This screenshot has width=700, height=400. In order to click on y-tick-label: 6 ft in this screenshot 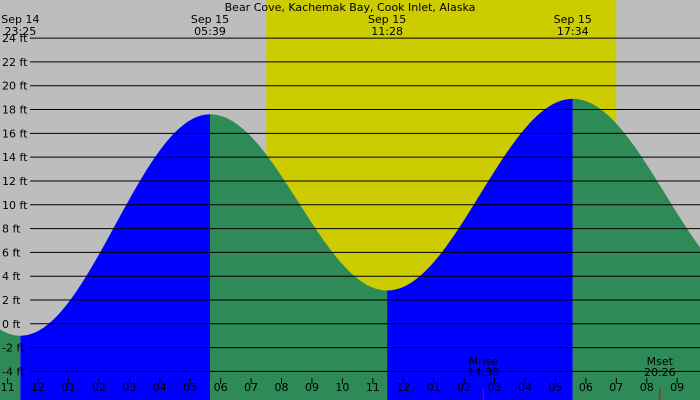, I will do `click(11, 252)`.